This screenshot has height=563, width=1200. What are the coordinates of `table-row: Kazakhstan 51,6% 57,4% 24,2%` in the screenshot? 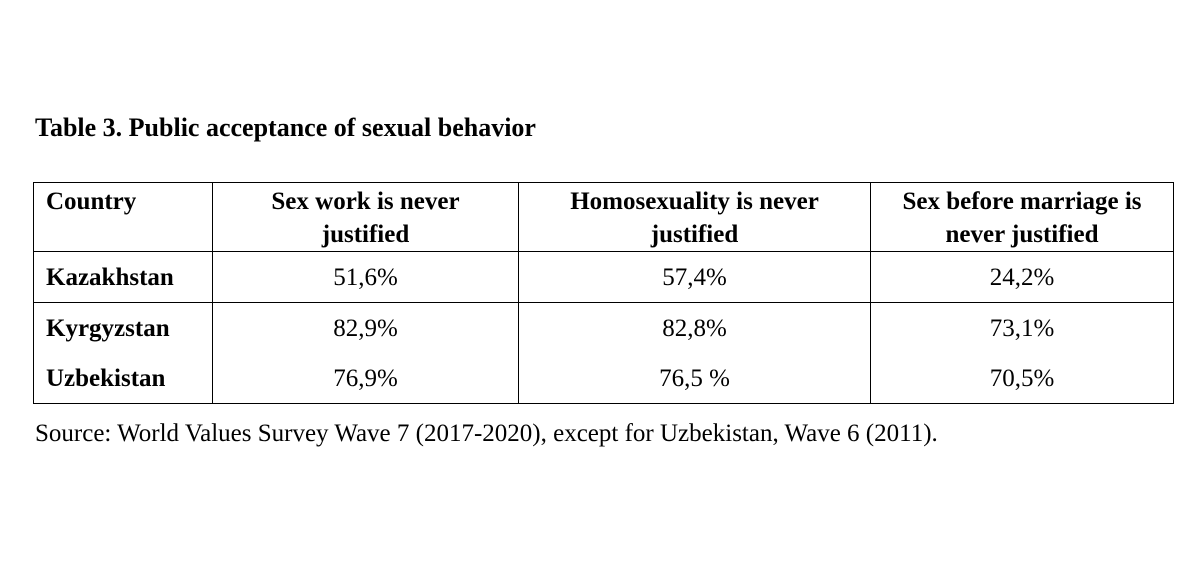 It's located at (603, 277).